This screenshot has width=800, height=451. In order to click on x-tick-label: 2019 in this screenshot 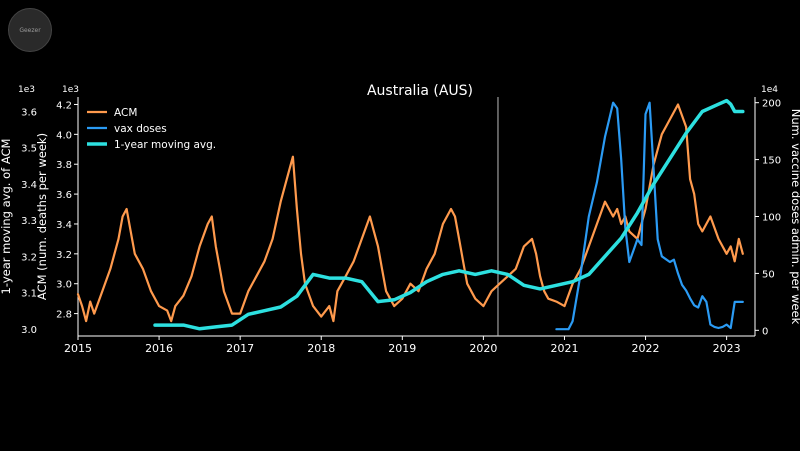, I will do `click(402, 348)`.